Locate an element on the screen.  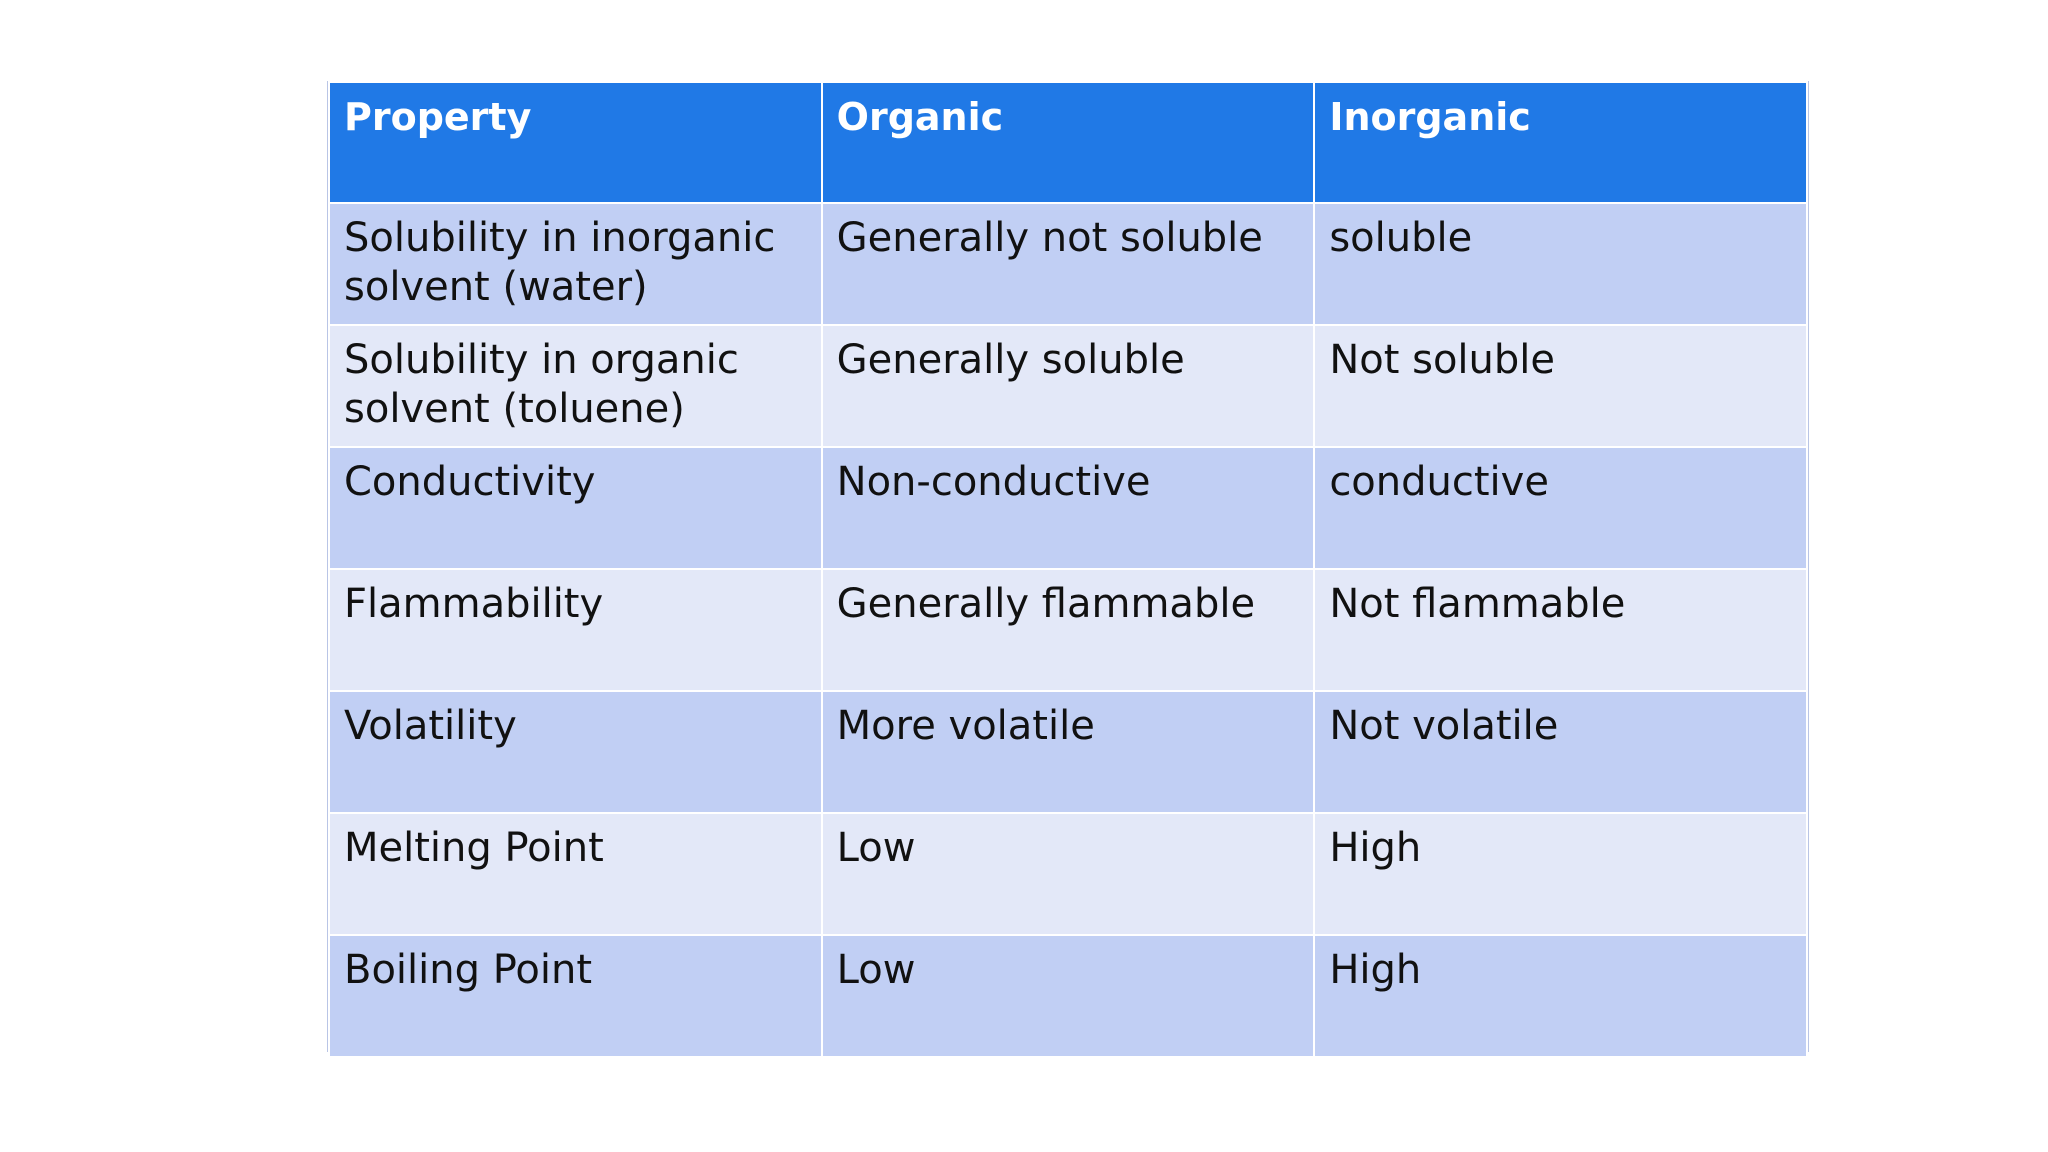
organic-cell: Non-conductive is located at coordinates (1068, 508).